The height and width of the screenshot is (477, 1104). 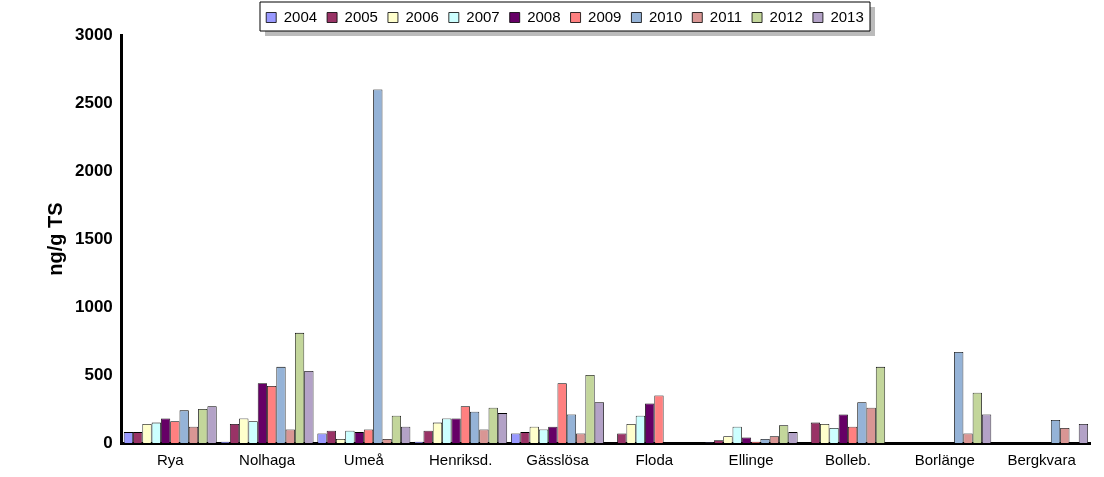 What do you see at coordinates (558, 460) in the screenshot?
I see `x-tick-label: Gässlösa` at bounding box center [558, 460].